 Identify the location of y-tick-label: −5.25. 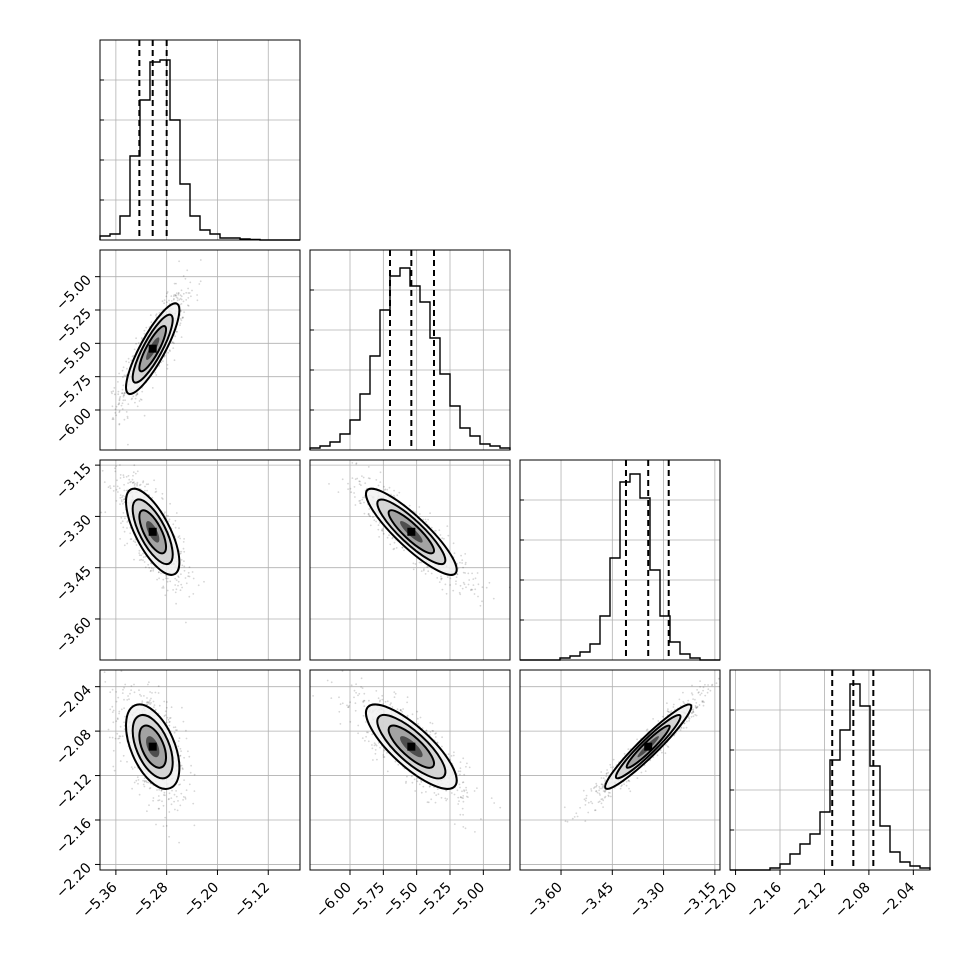
(74, 327).